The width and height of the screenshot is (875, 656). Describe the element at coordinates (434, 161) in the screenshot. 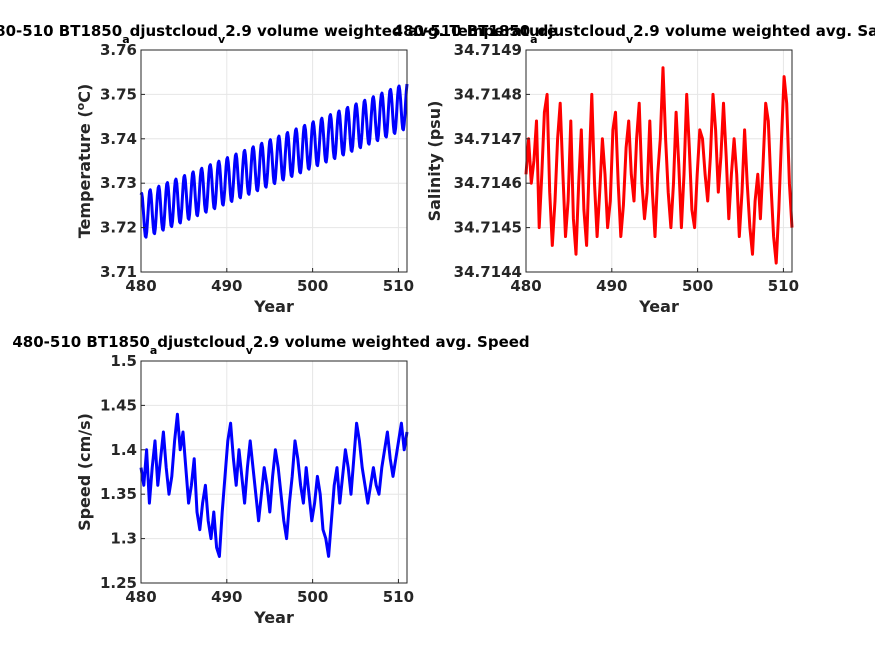

I see `y-axis-label: Salinity (psu)` at that location.